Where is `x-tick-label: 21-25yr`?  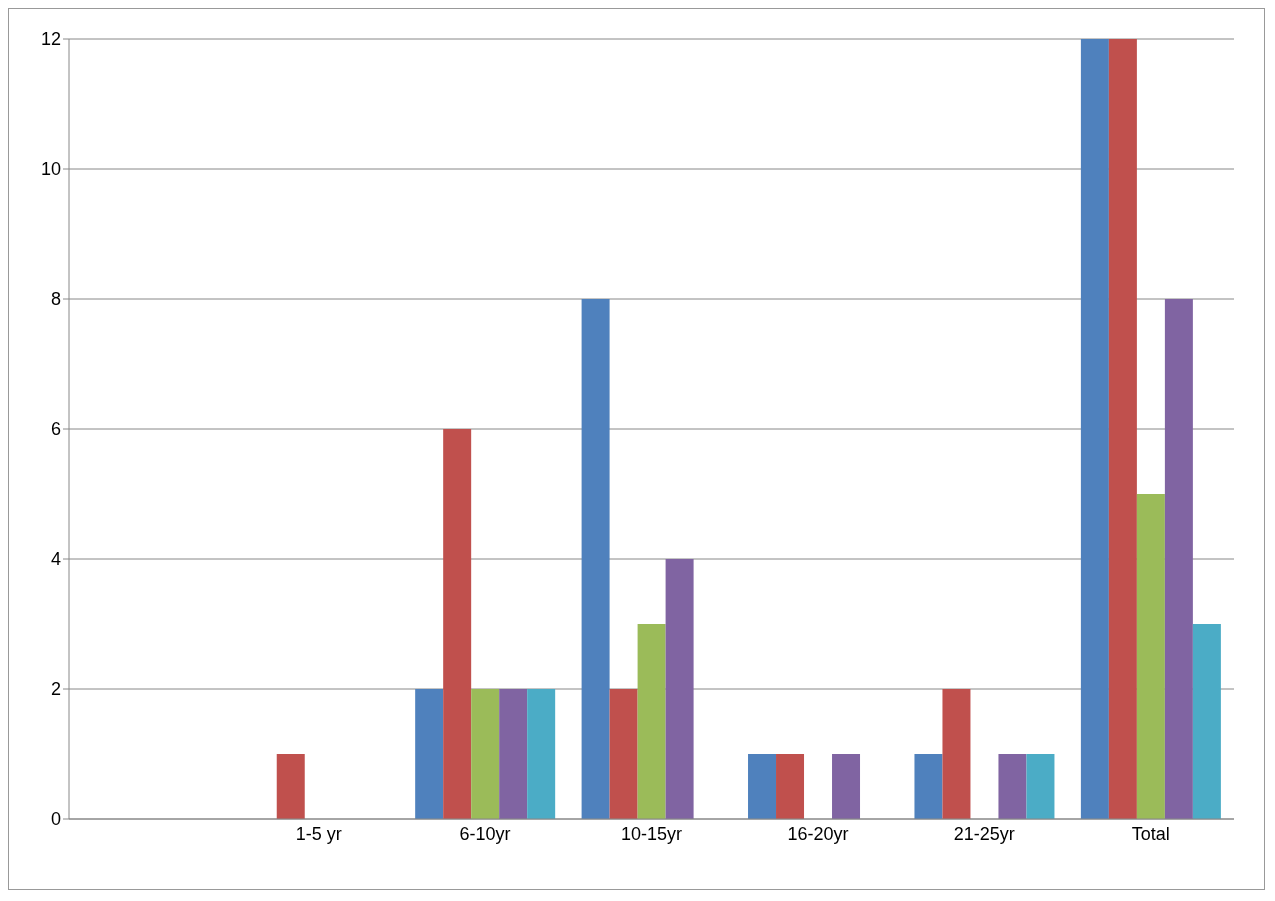
x-tick-label: 21-25yr is located at coordinates (984, 833).